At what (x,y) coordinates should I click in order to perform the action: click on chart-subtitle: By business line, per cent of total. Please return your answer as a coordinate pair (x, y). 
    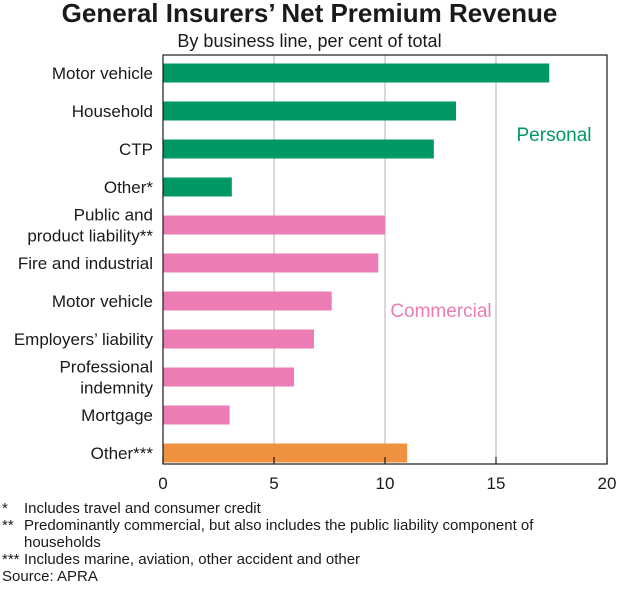
    Looking at the image, I should click on (309, 41).